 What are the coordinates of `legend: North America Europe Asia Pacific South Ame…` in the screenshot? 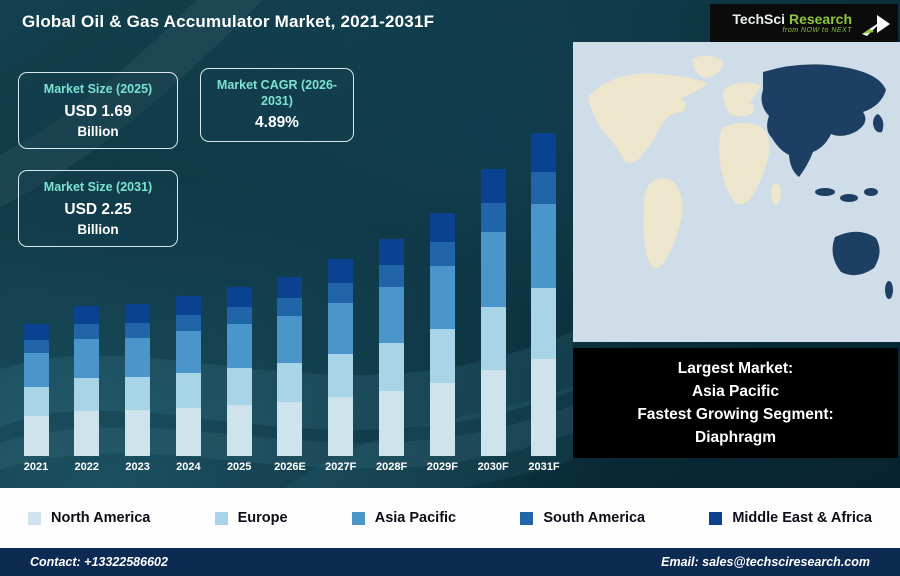 It's located at (450, 518).